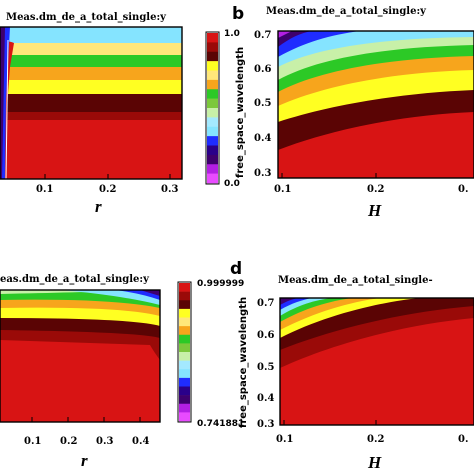 The height and width of the screenshot is (474, 474). I want to click on panel-d-xtick-label: 0., so click(463, 439).